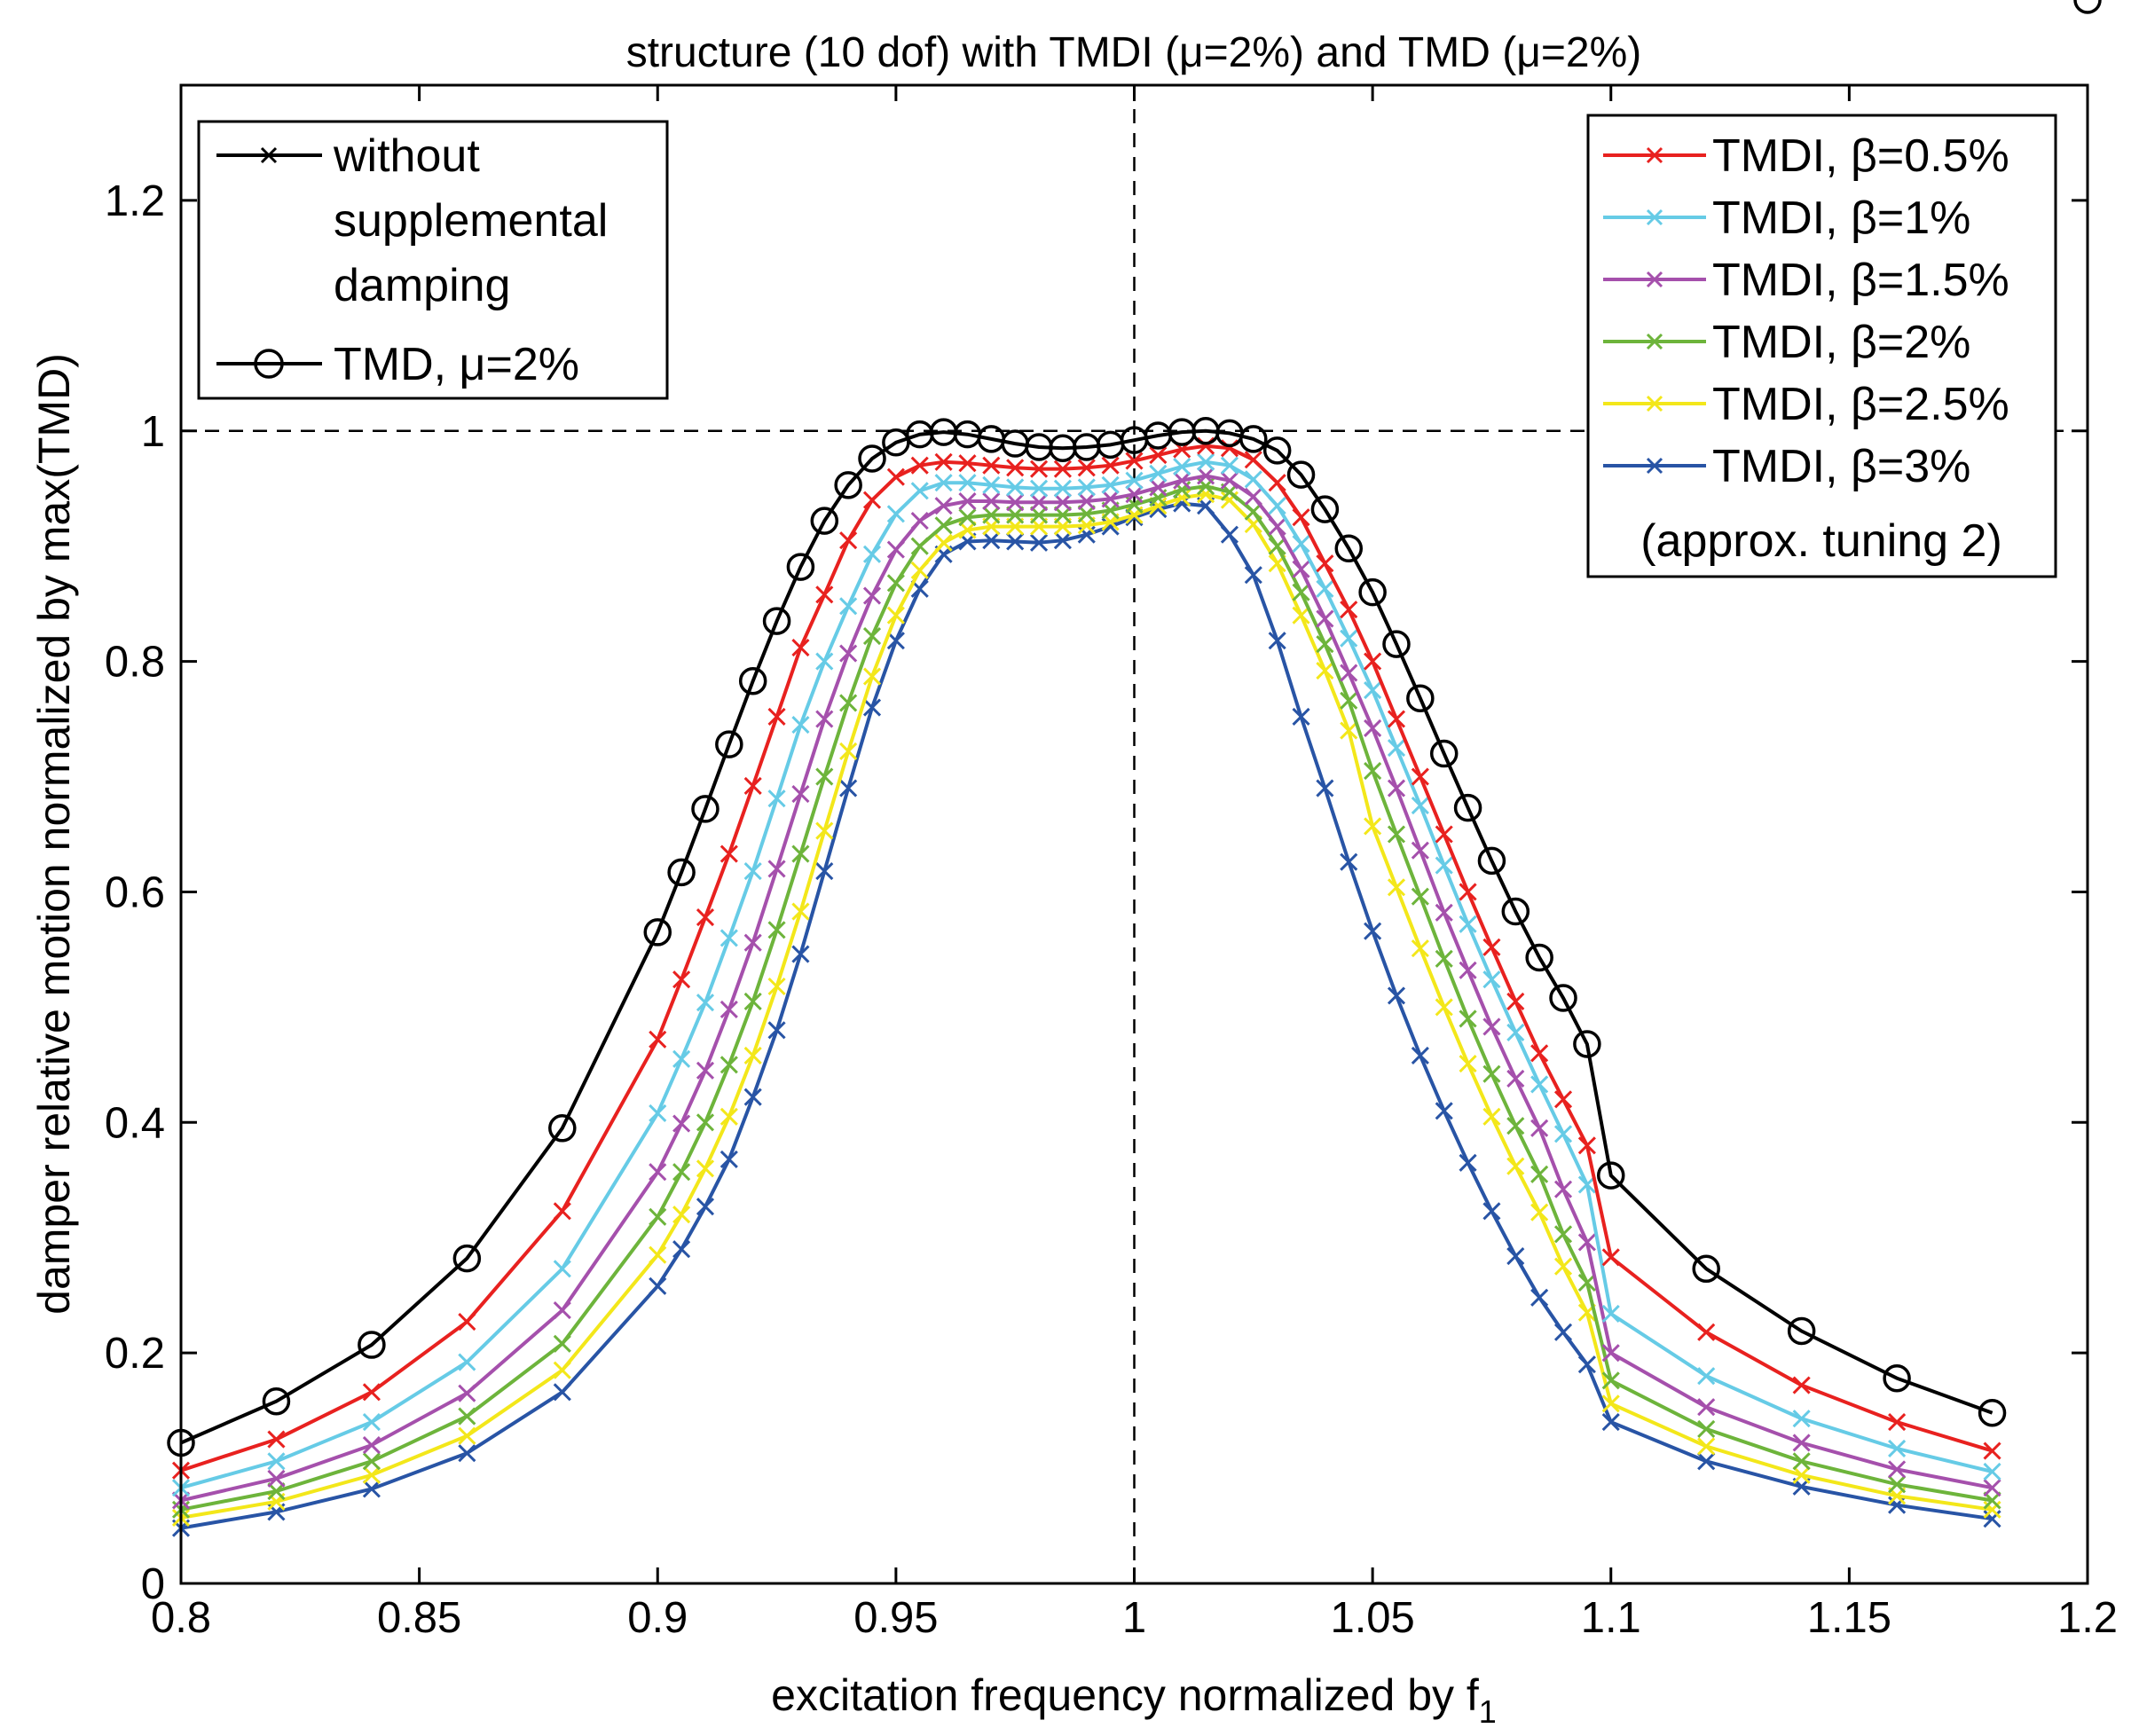 The image size is (2139, 1736). I want to click on legend-right-label-0: TMDI, β=0.5%, so click(1861, 156).